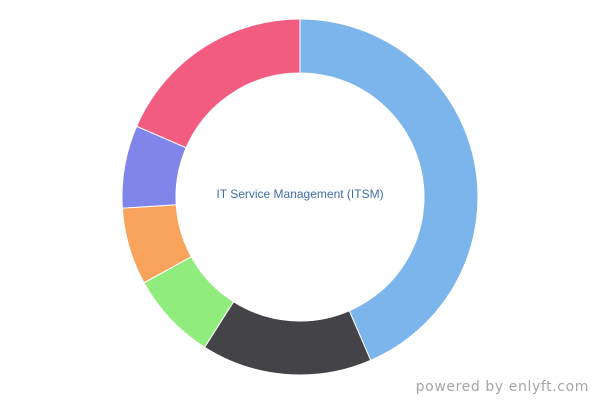 The width and height of the screenshot is (600, 400). What do you see at coordinates (502, 387) in the screenshot?
I see `powered-by-credit: powered by enlyft.com` at bounding box center [502, 387].